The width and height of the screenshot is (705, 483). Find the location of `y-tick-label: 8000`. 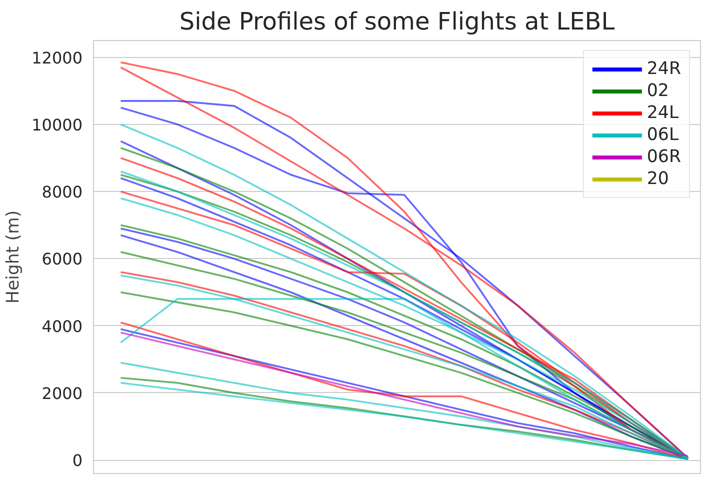

y-tick-label: 8000 is located at coordinates (62, 192).